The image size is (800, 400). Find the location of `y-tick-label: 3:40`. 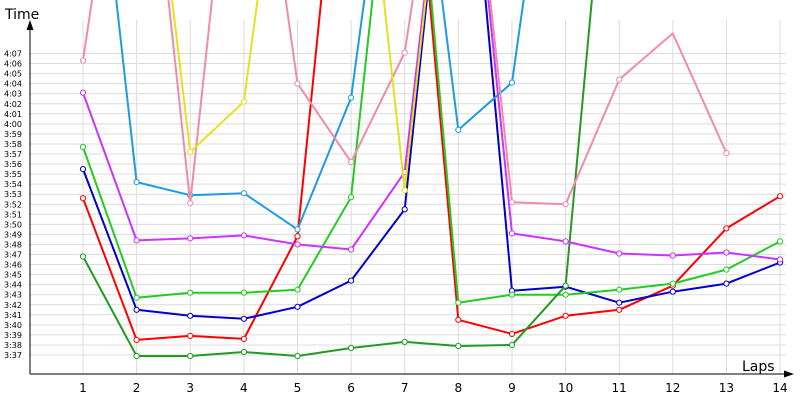

y-tick-label: 3:40 is located at coordinates (13, 325).